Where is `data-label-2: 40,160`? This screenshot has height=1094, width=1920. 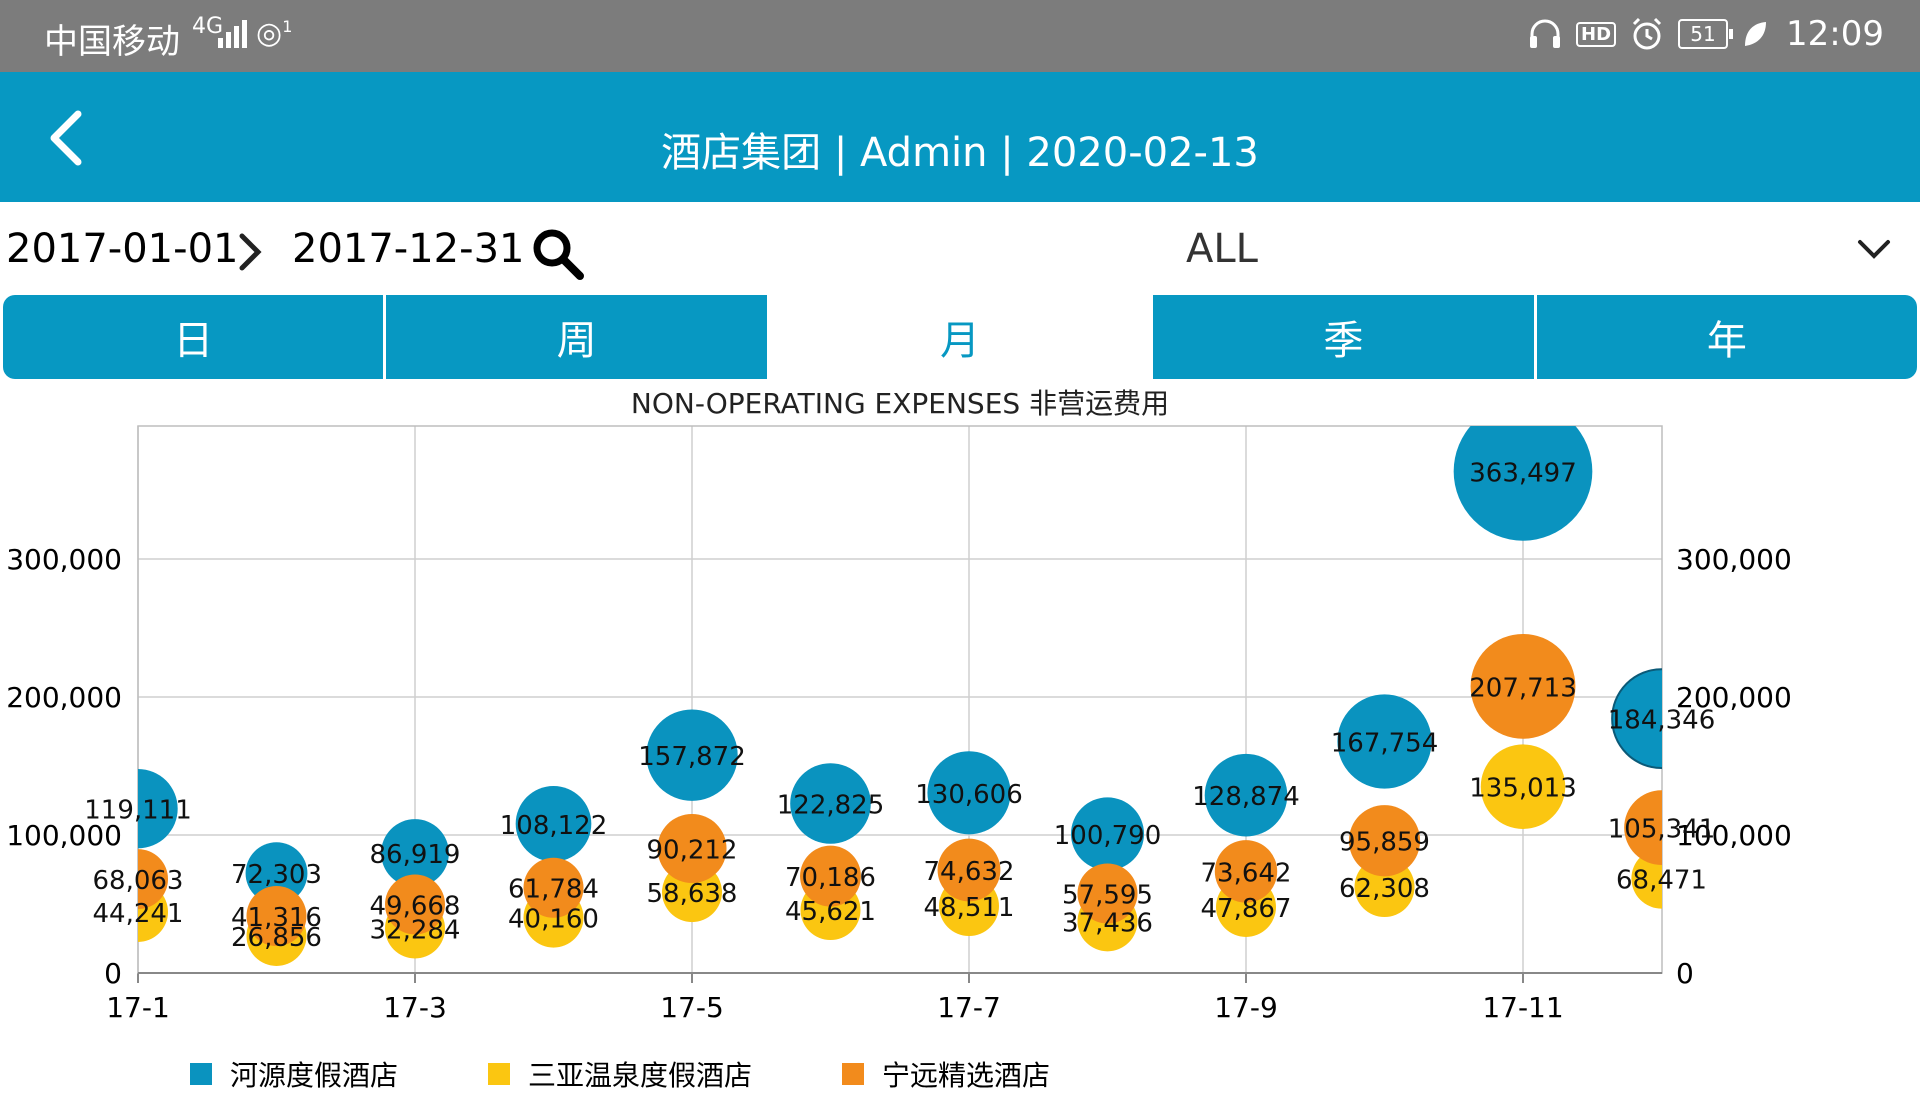 data-label-2: 40,160 is located at coordinates (553, 920).